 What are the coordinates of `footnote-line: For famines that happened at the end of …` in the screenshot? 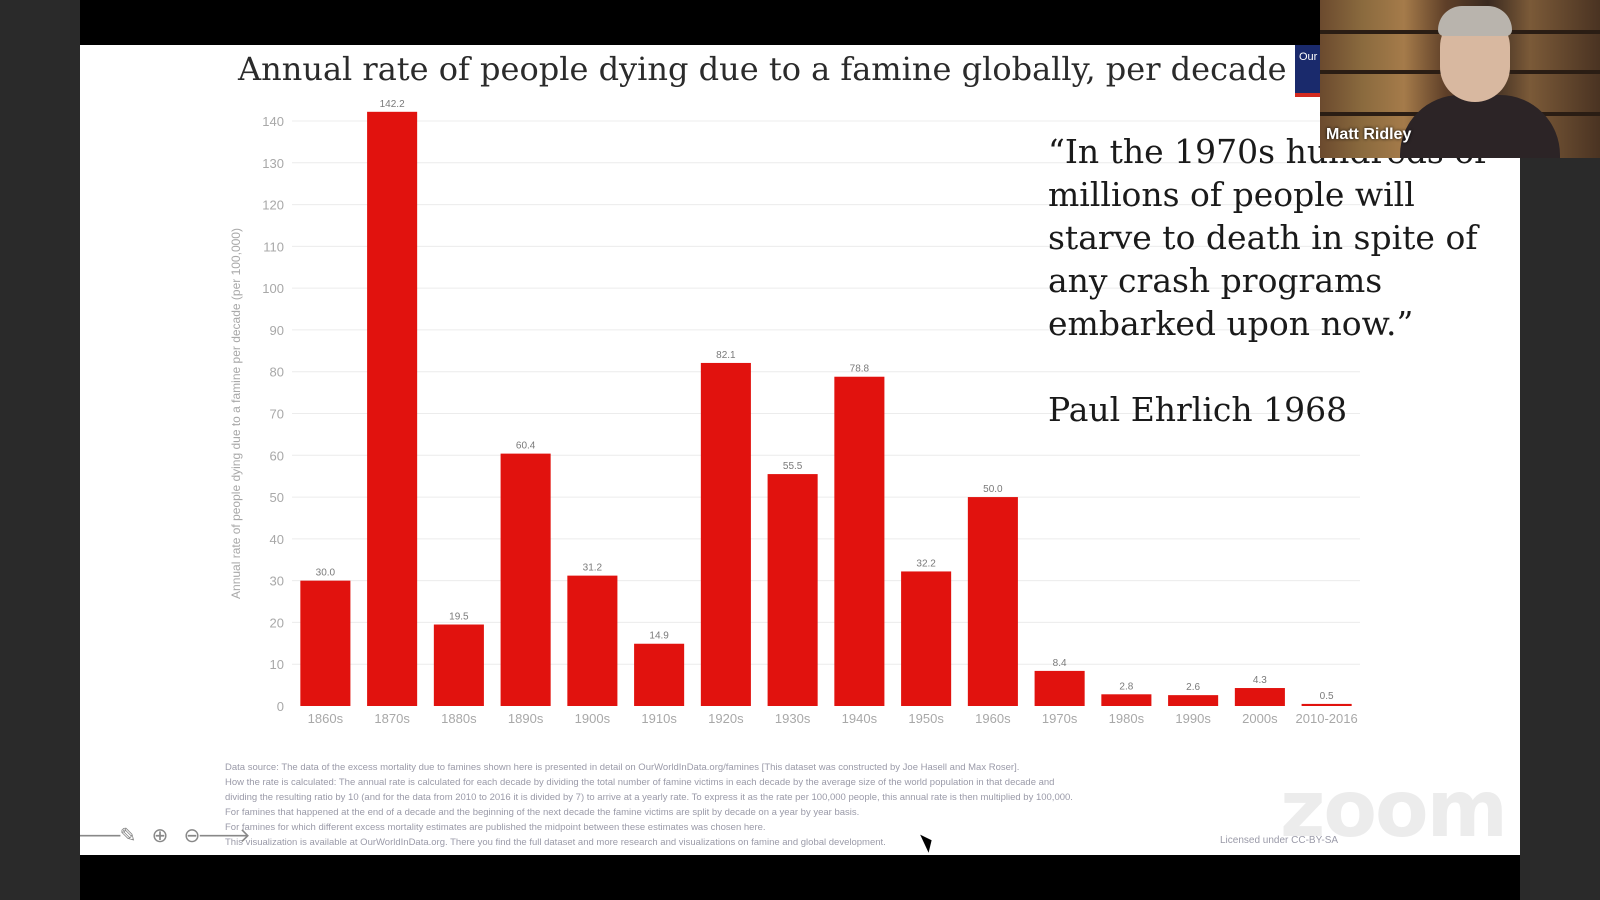 It's located at (542, 812).